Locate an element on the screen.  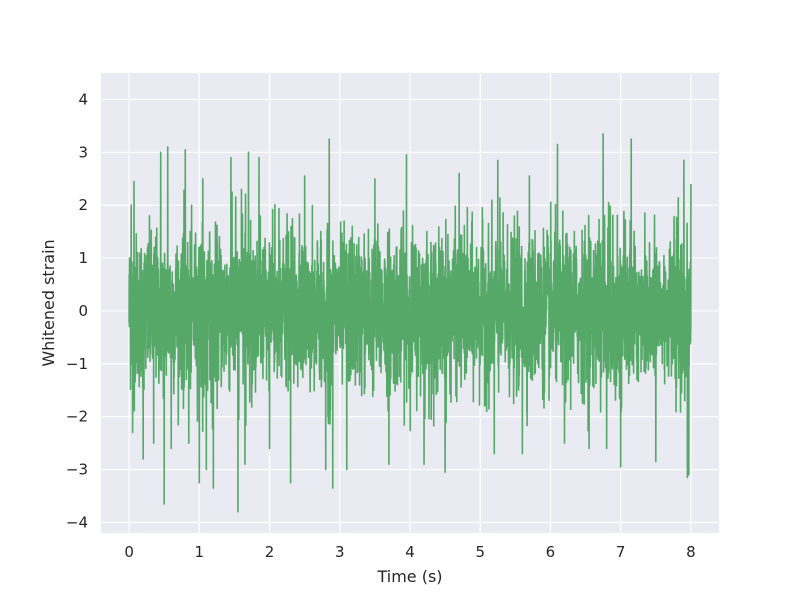
y-tick-label: −1 is located at coordinates (77, 364).